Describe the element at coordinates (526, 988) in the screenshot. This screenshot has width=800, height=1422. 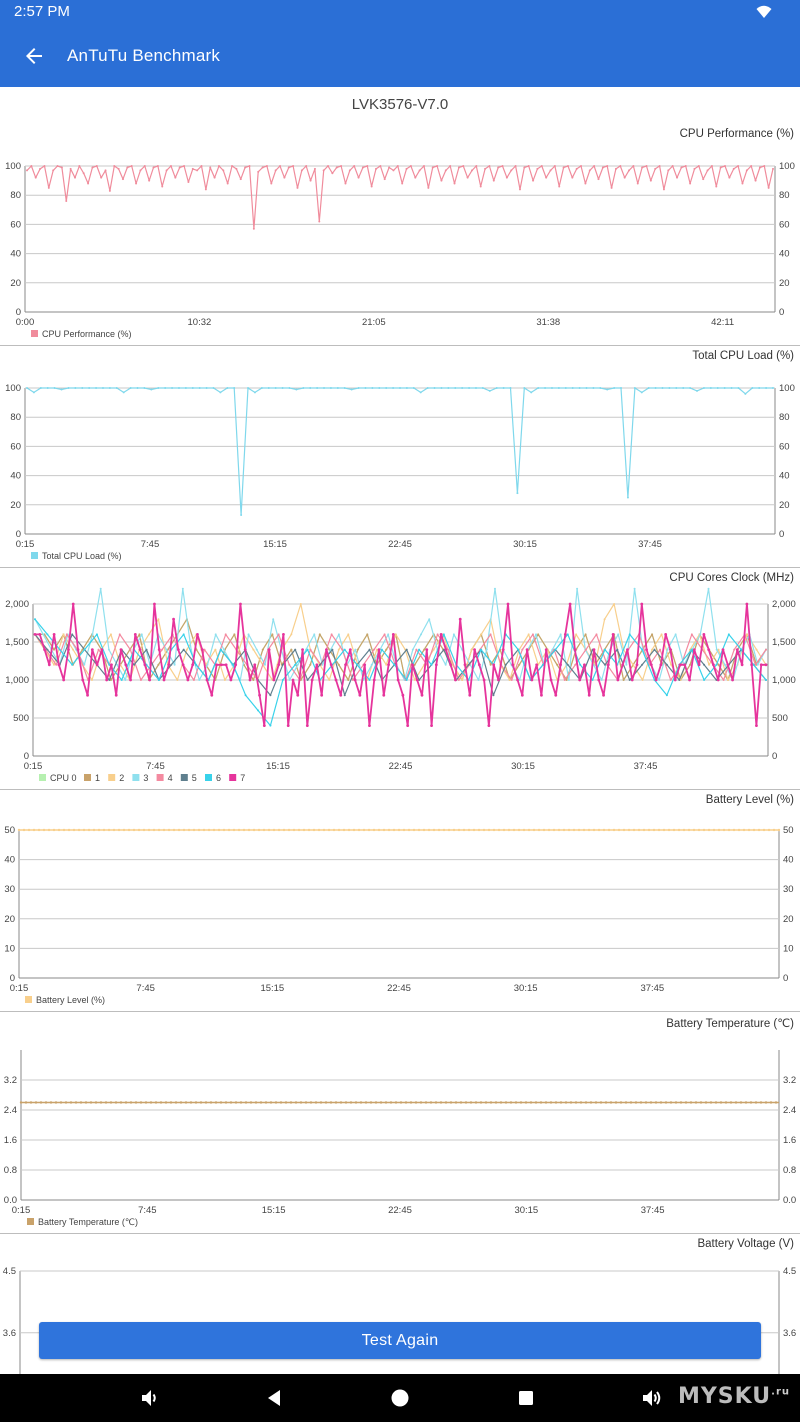
I see `x-tick-label: 30:15` at that location.